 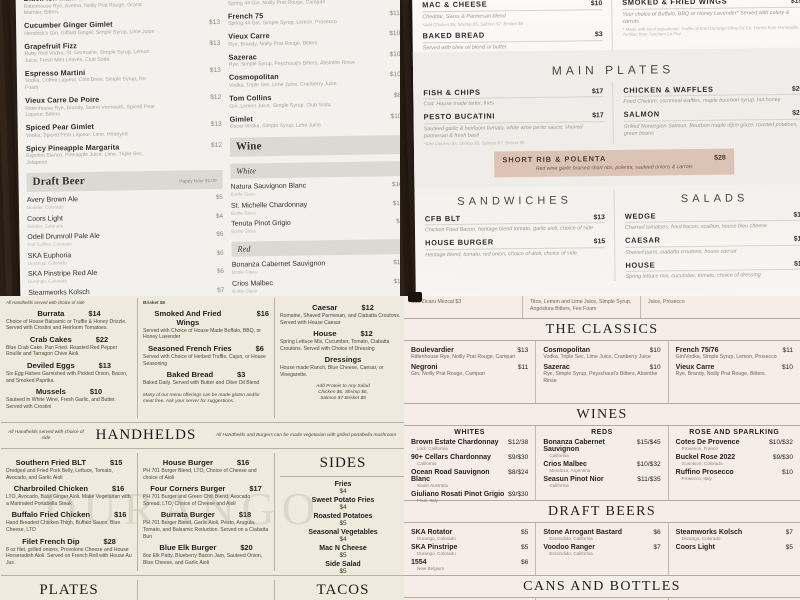 What do you see at coordinates (789, 532) in the screenshot?
I see `drink-item-price: $7` at bounding box center [789, 532].